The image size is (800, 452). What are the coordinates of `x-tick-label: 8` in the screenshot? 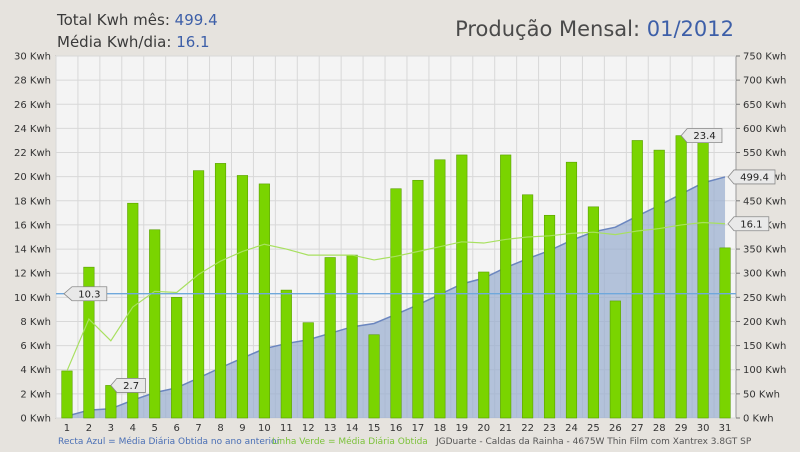 It's located at (220, 428).